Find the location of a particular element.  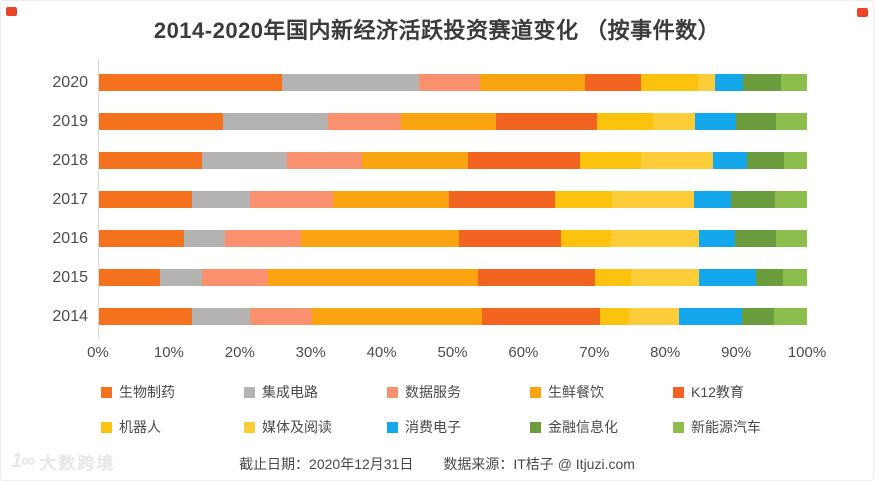

x-tick: 30% is located at coordinates (310, 352).